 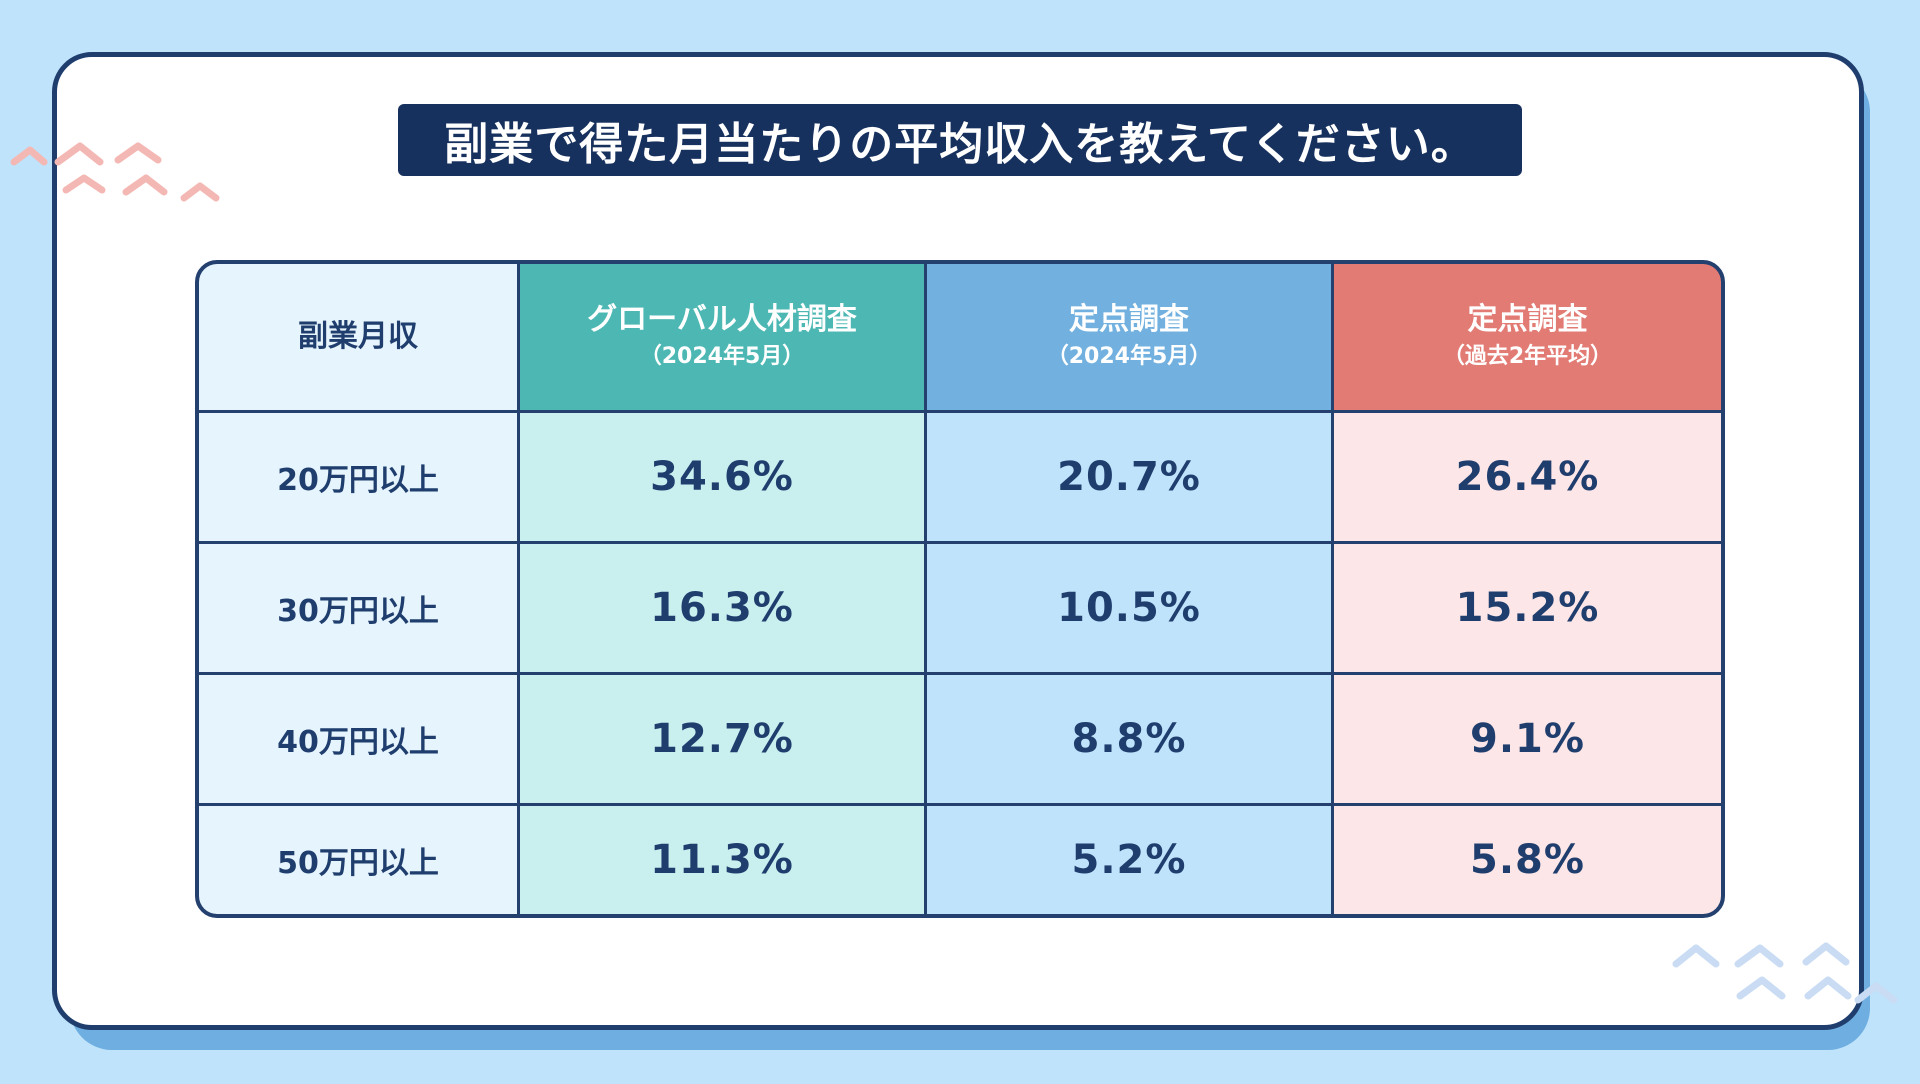 I want to click on table-cell: 12.7%, so click(x=722, y=739).